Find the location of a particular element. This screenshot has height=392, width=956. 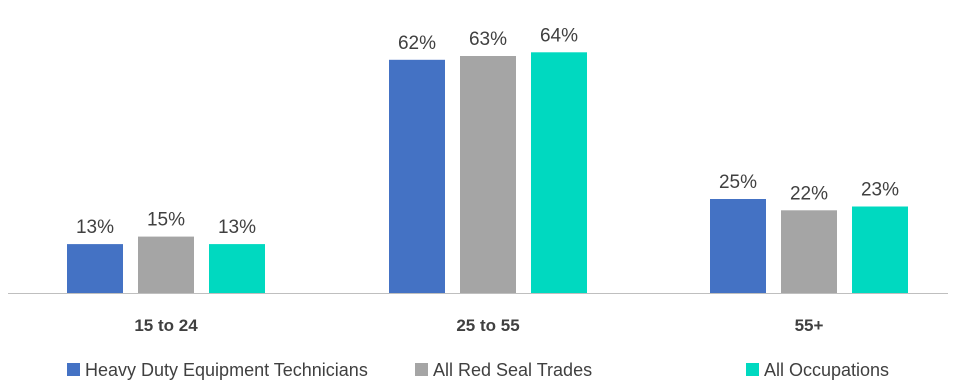

legend-label: All Occupations is located at coordinates (826, 370).